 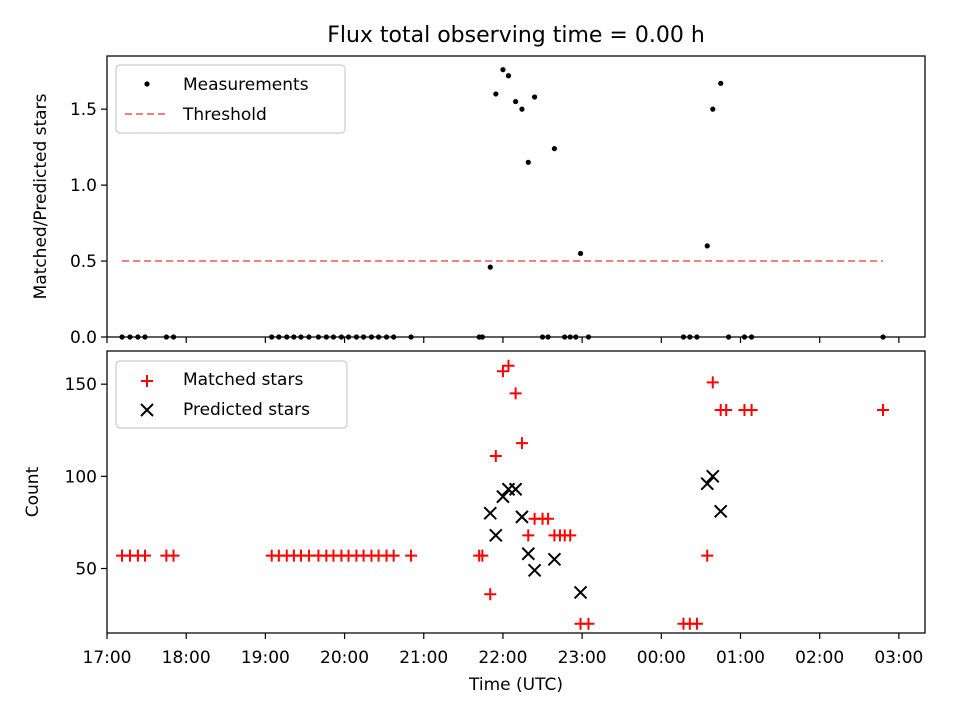 What do you see at coordinates (516, 35) in the screenshot?
I see `chart-title: Flux total observing time = 0.00 h` at bounding box center [516, 35].